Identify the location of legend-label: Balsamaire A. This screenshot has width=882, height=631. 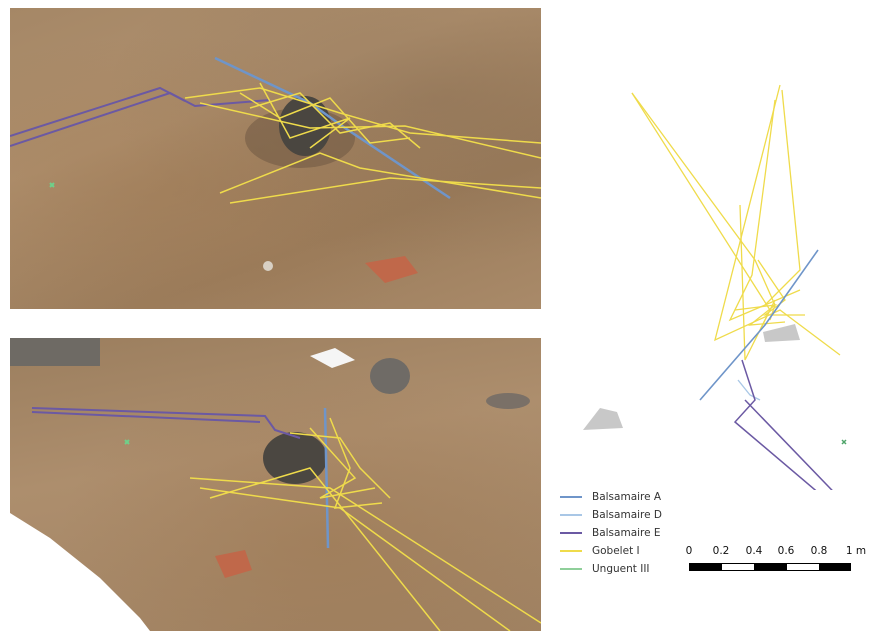
(627, 497).